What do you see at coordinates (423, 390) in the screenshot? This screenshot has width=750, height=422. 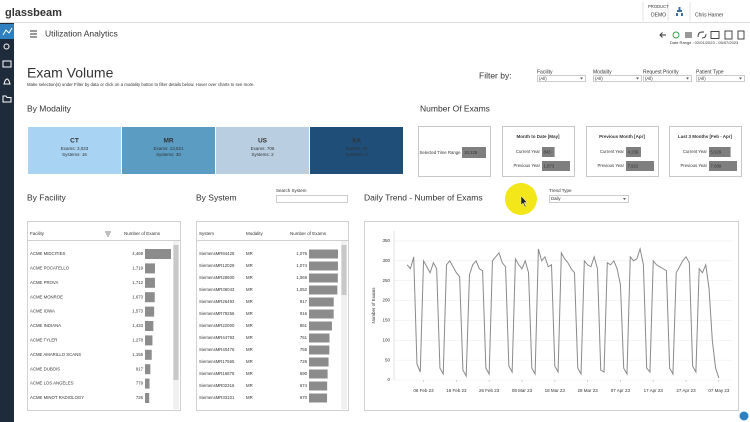 I see `x-tick-label: 06 Feb 23` at bounding box center [423, 390].